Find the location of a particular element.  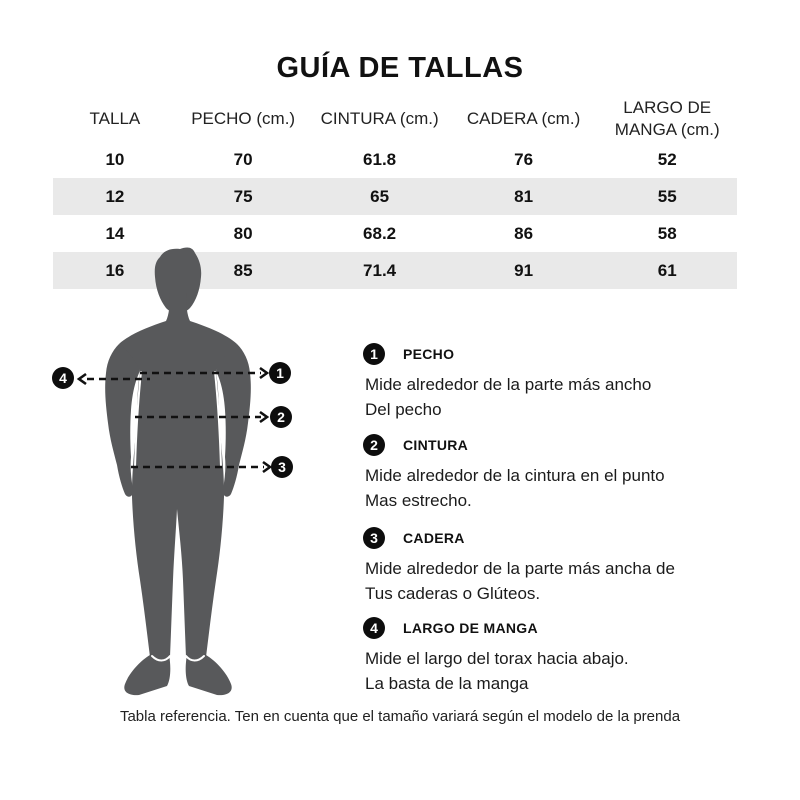

cell-talla: 10 is located at coordinates (115, 159).